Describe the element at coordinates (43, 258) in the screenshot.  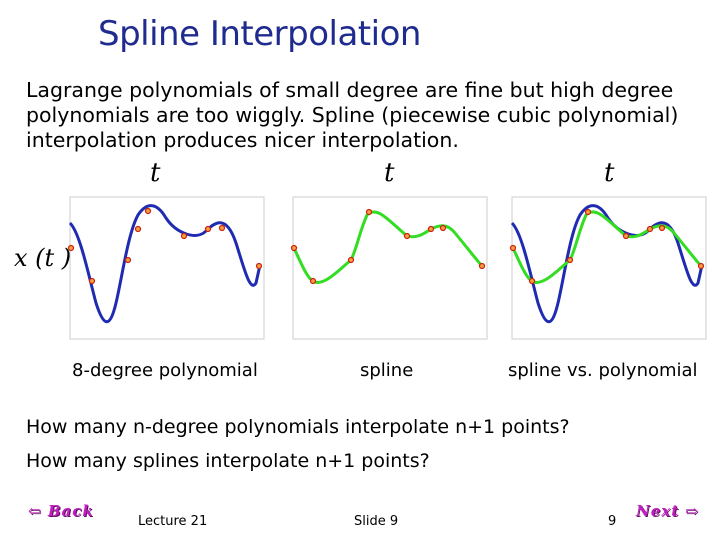
I see `x-of-t-label: x (t )` at that location.